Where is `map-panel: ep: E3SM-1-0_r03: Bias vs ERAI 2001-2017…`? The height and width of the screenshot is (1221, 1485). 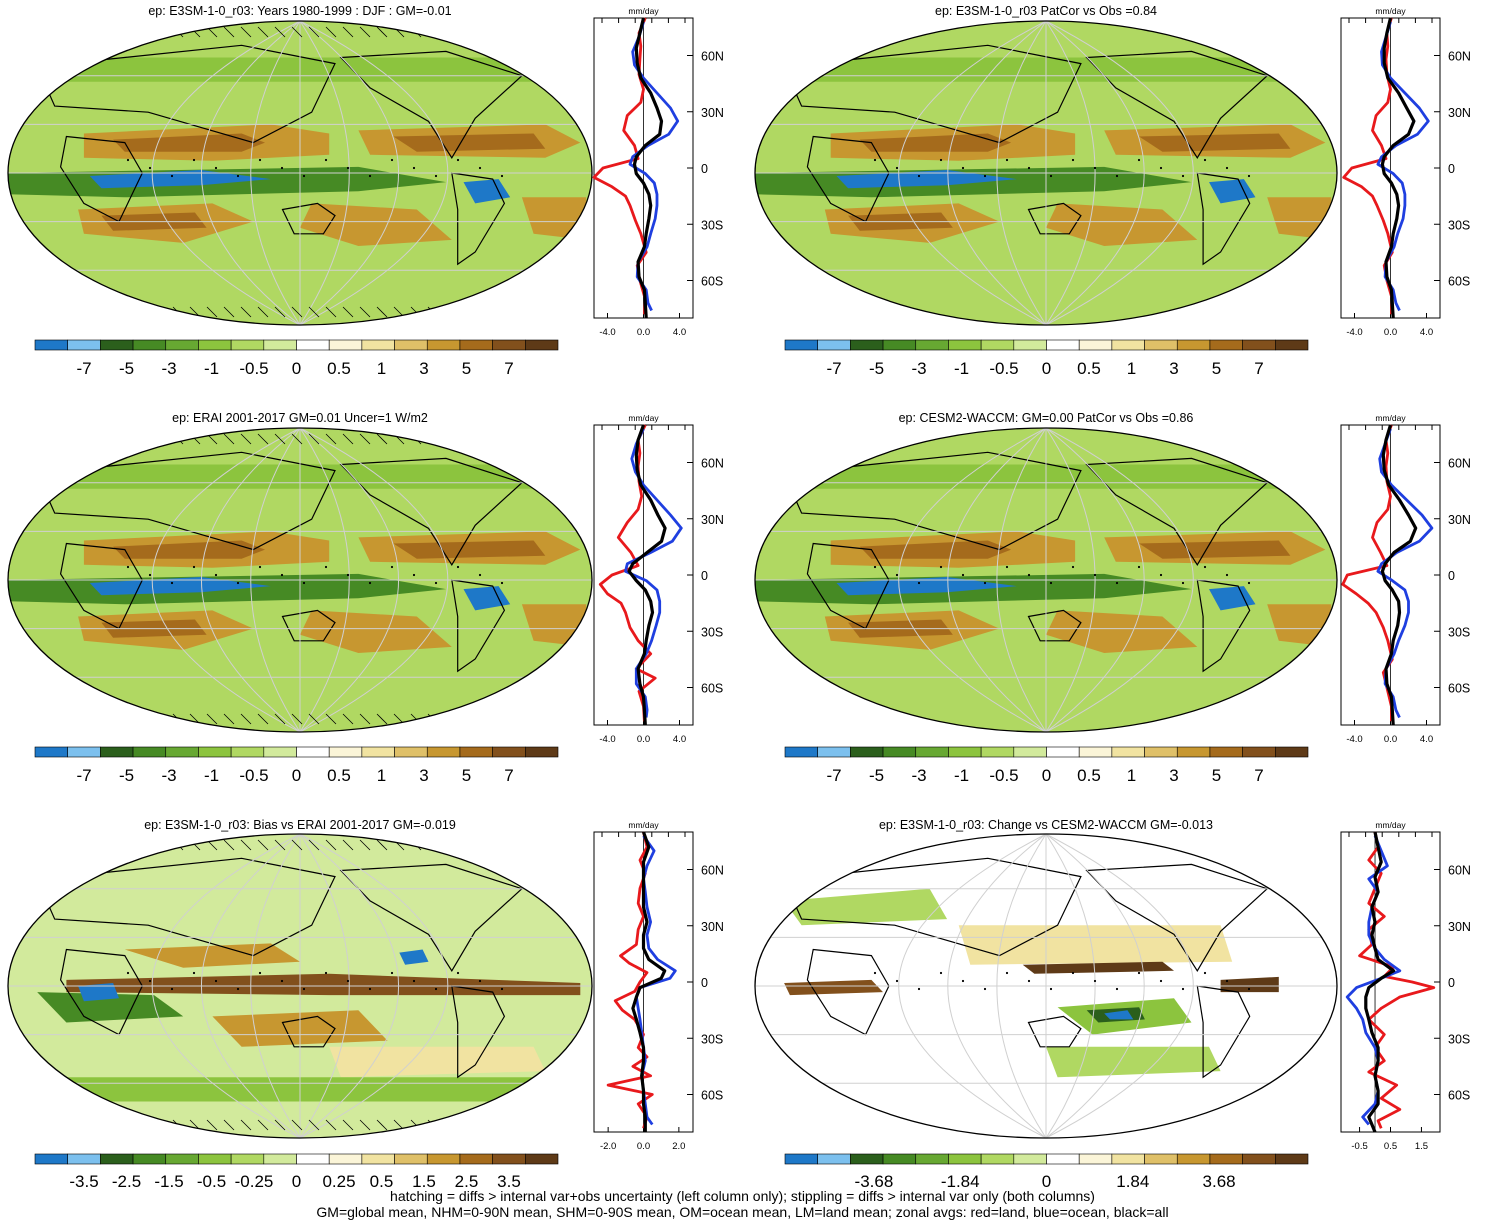
map-panel: ep: E3SM-1-0_r03: Bias vs ERAI 2001-2017… is located at coordinates (300, 978).